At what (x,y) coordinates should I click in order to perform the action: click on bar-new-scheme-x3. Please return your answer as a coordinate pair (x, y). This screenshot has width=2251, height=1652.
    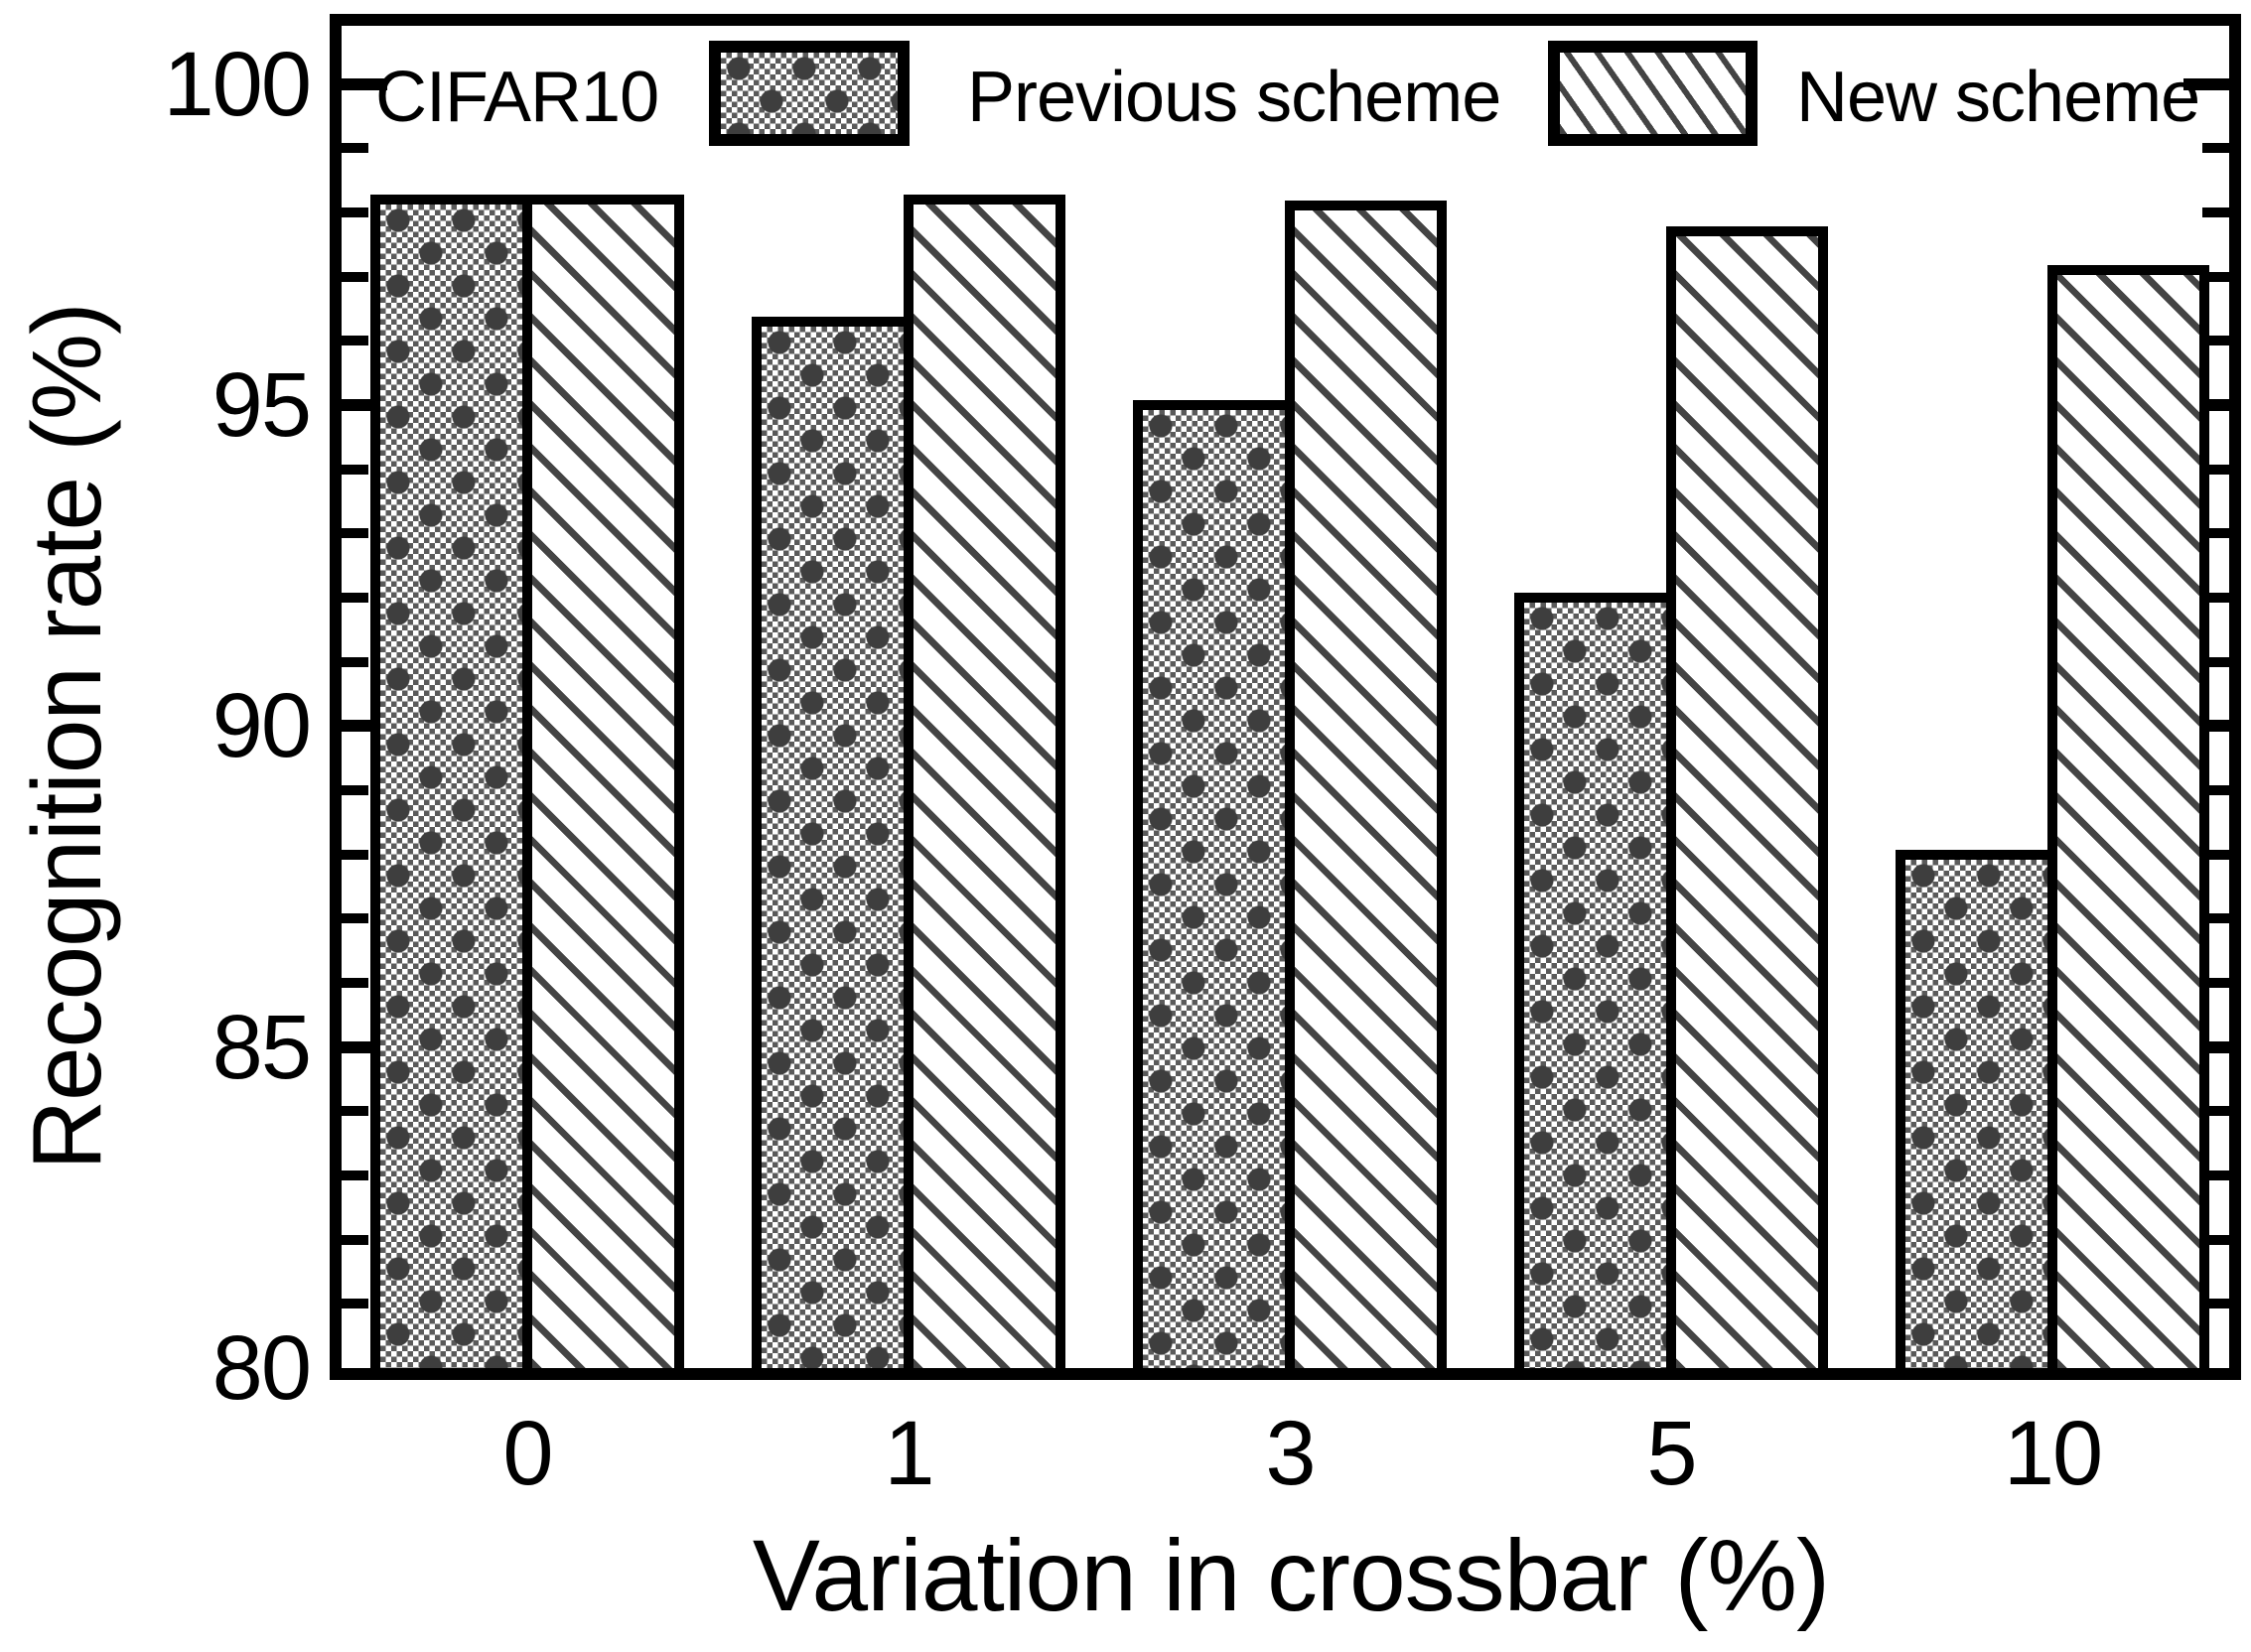
    Looking at the image, I should click on (1366, 785).